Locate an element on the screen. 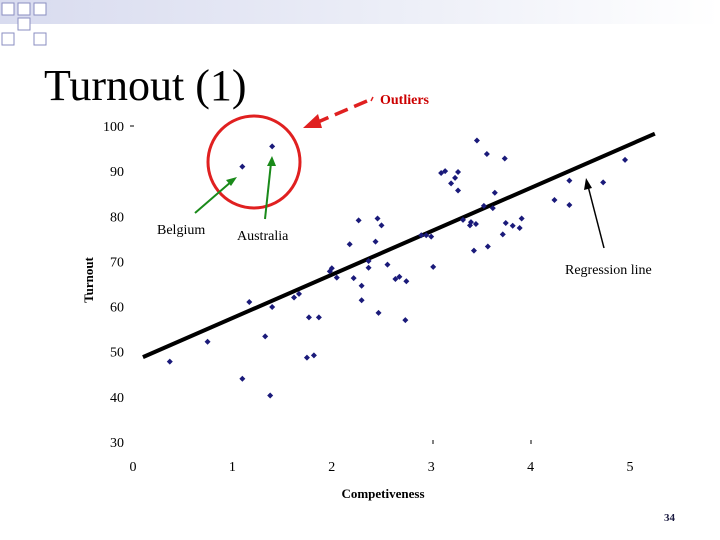 The height and width of the screenshot is (540, 720). belgium-arrow is located at coordinates (213, 197).